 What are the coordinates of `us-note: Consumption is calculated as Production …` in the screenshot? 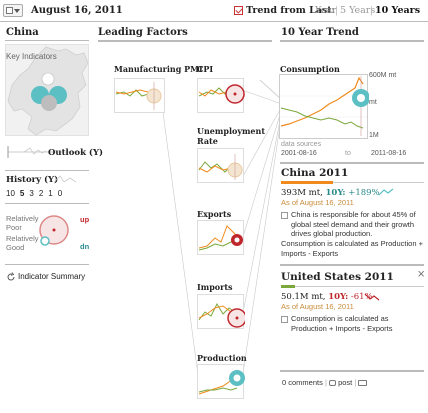 It's located at (342, 323).